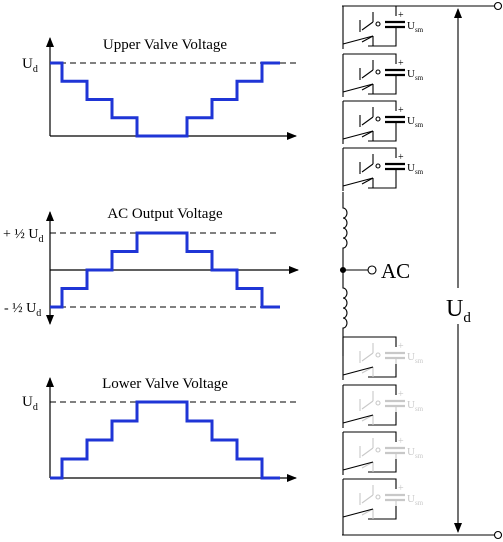 The width and height of the screenshot is (503, 542). Describe the element at coordinates (395, 271) in the screenshot. I see `ac-terminal-label: AC` at that location.